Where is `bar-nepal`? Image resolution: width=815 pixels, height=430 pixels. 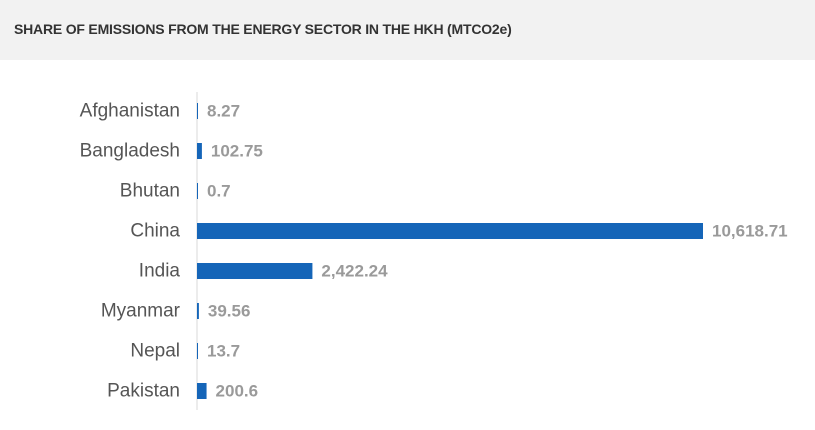 bar-nepal is located at coordinates (197, 351).